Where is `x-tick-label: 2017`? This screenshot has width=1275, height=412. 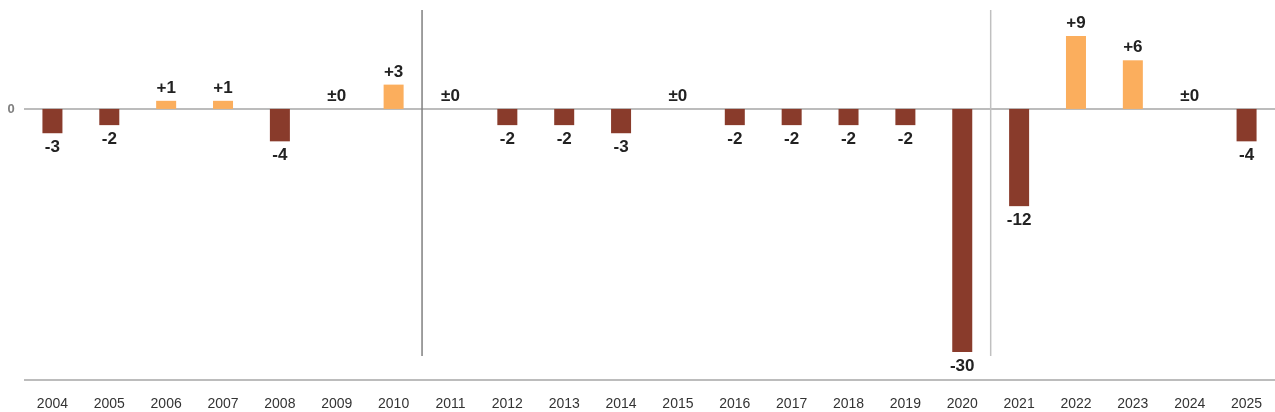
x-tick-label: 2017 is located at coordinates (792, 403).